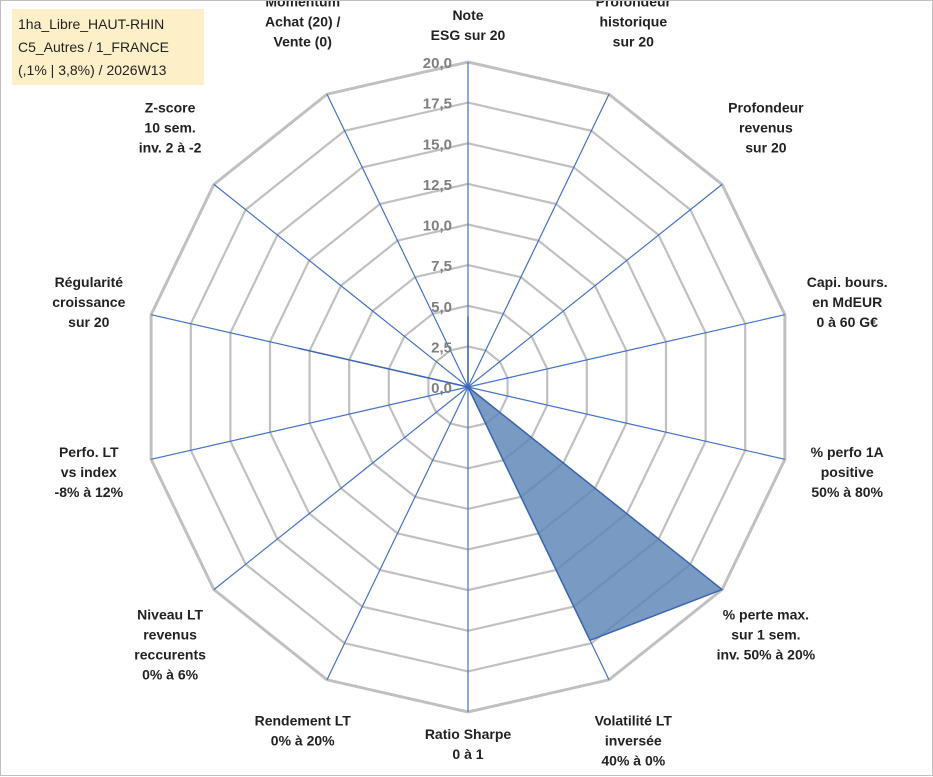 The height and width of the screenshot is (777, 933). What do you see at coordinates (89, 452) in the screenshot?
I see `axis-label-10-line-0: Perfo. LT` at bounding box center [89, 452].